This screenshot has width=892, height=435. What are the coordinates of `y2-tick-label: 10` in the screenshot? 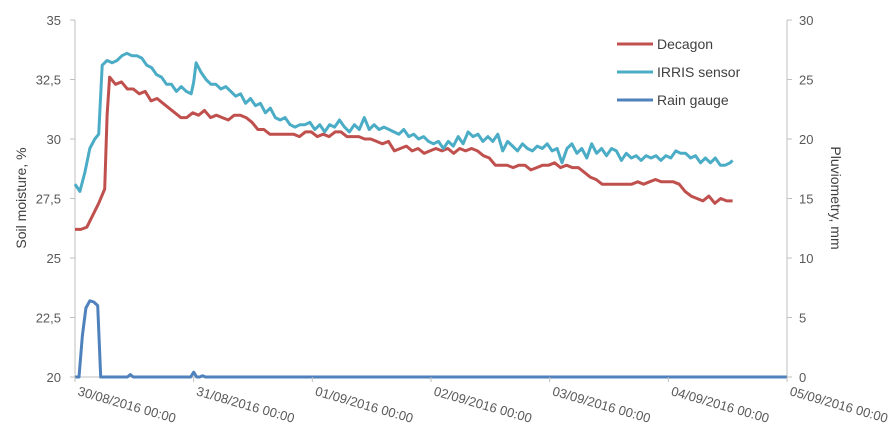 It's located at (806, 258).